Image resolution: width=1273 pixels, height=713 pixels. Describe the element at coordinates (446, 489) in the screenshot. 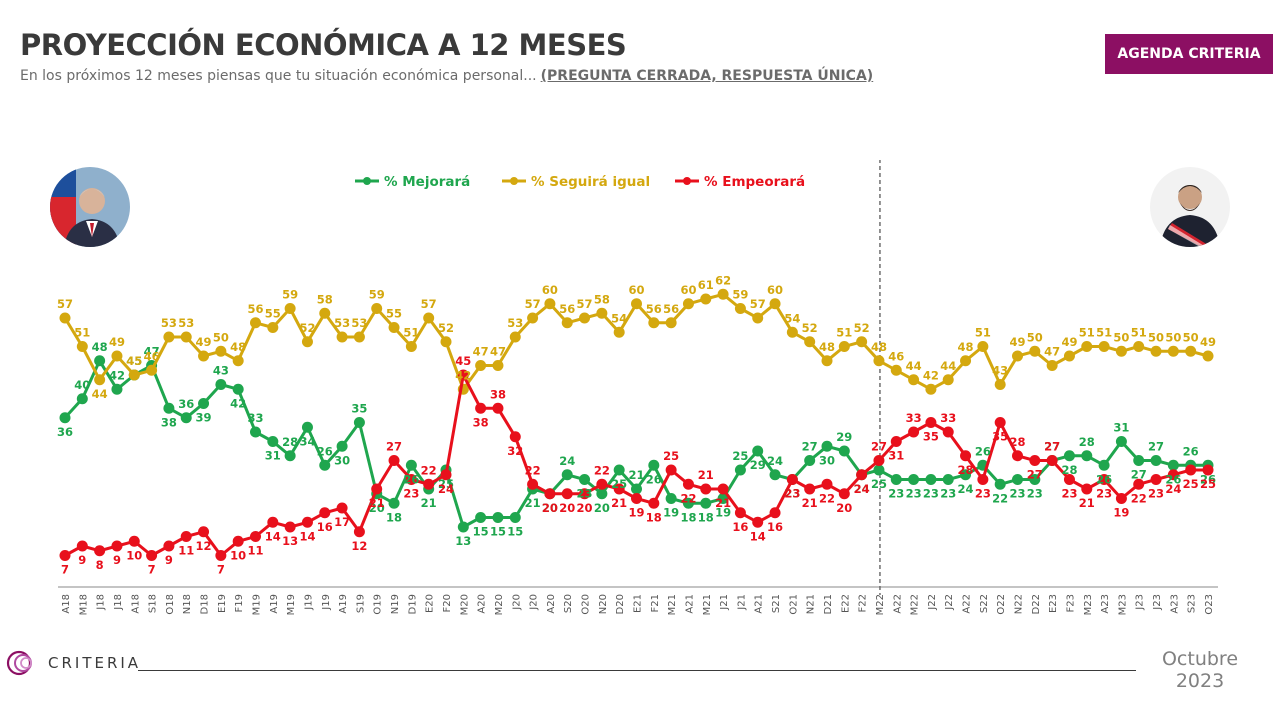

I see `data-label: 24` at that location.